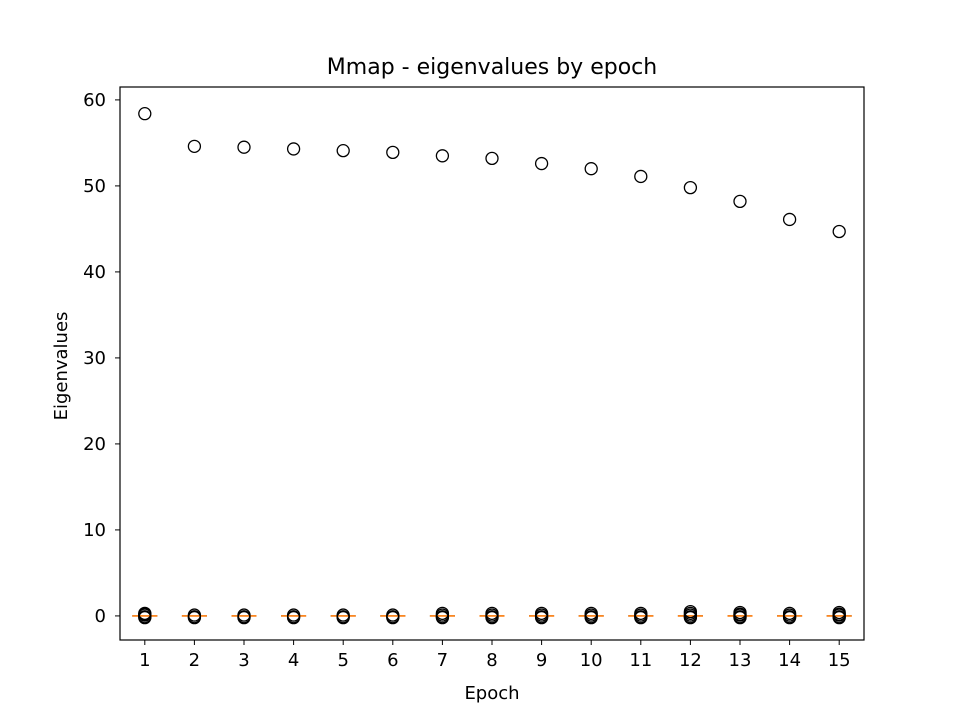  Describe the element at coordinates (342, 660) in the screenshot. I see `x-tick-label: 5` at that location.